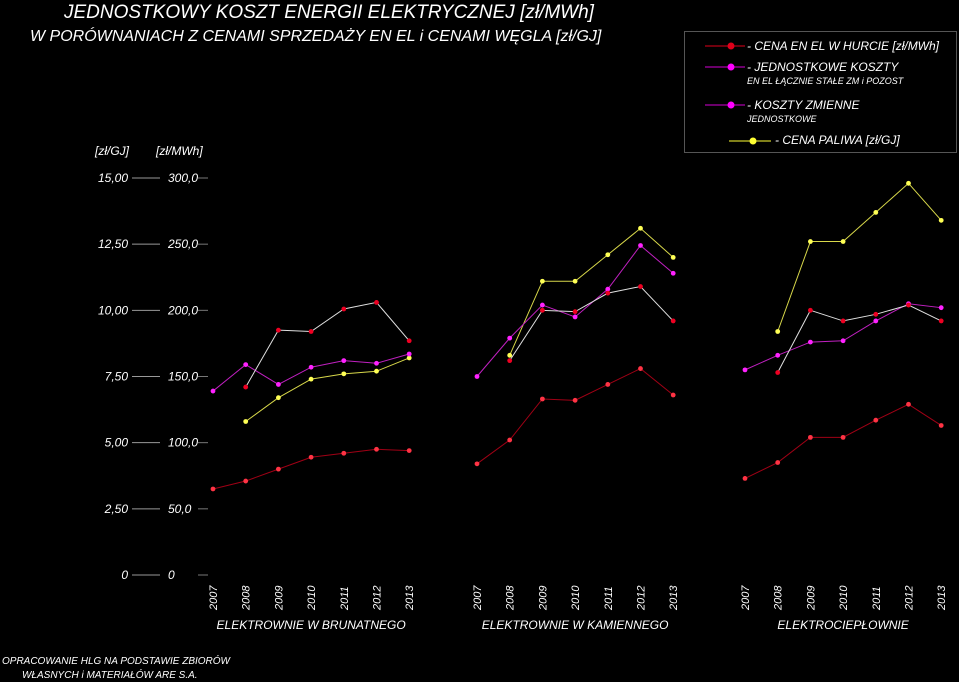 This screenshot has height=682, width=959. I want to click on y-left-tick-label: 2,50, so click(116, 509).